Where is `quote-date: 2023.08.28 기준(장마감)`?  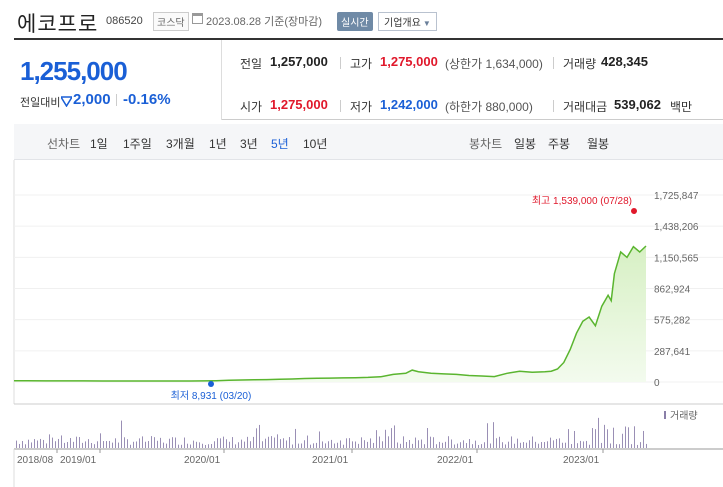
quote-date: 2023.08.28 기준(장마감) is located at coordinates (264, 22).